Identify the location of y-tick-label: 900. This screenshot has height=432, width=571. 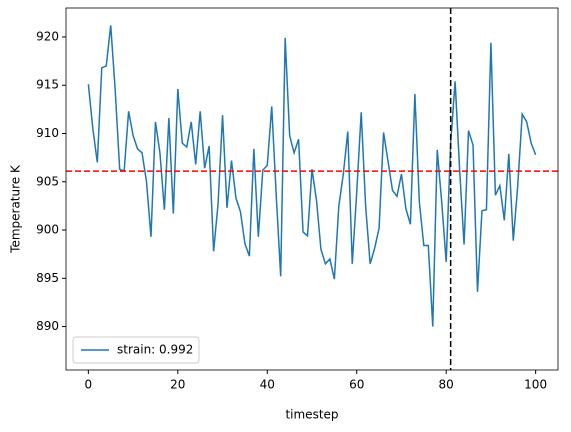
(47, 230).